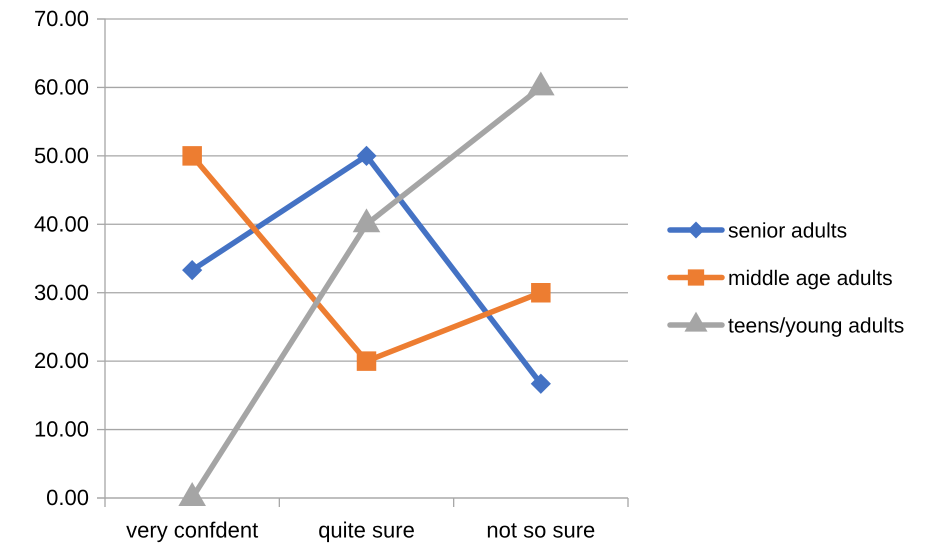  Describe the element at coordinates (366, 530) in the screenshot. I see `x-tick-label: quite sure` at that location.